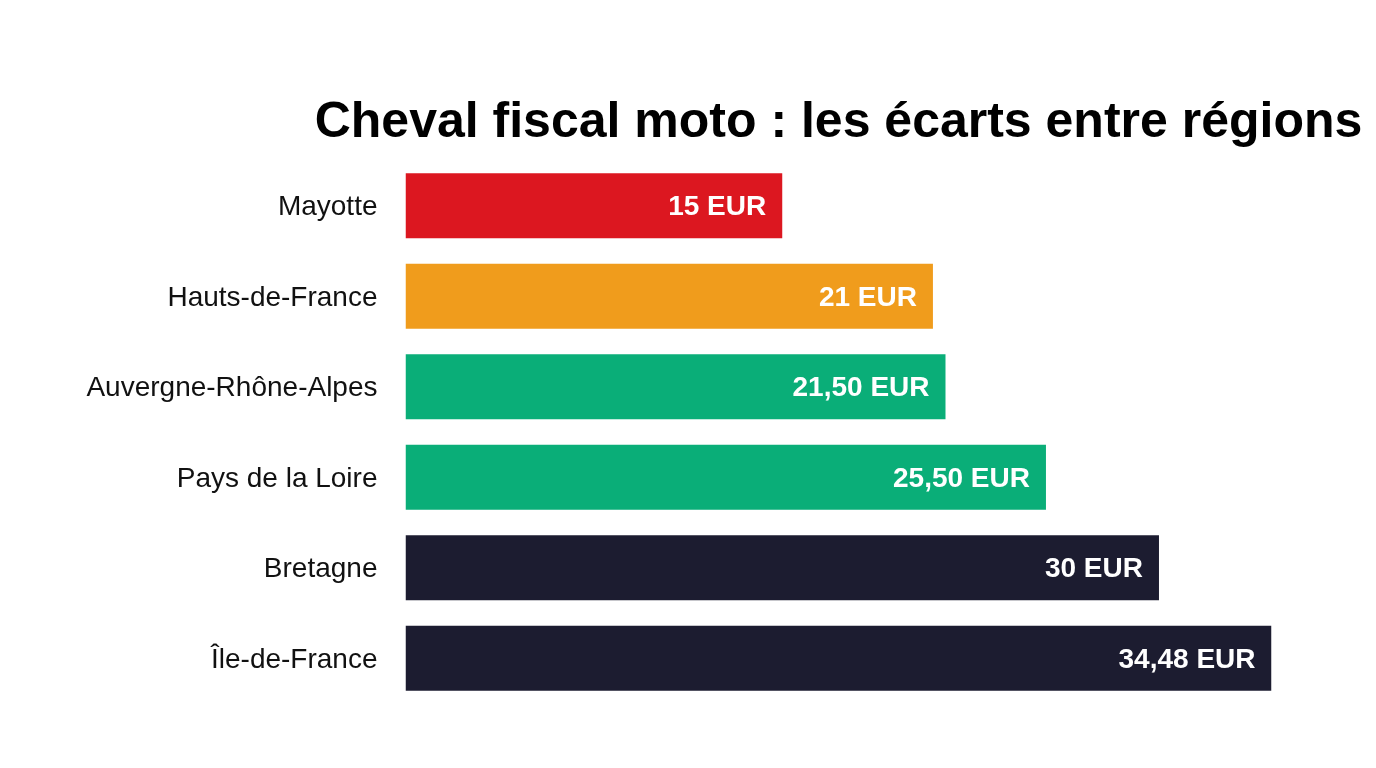  What do you see at coordinates (838, 120) in the screenshot?
I see `chart-title: Cheval fiscal moto : les écarts entre régions` at bounding box center [838, 120].